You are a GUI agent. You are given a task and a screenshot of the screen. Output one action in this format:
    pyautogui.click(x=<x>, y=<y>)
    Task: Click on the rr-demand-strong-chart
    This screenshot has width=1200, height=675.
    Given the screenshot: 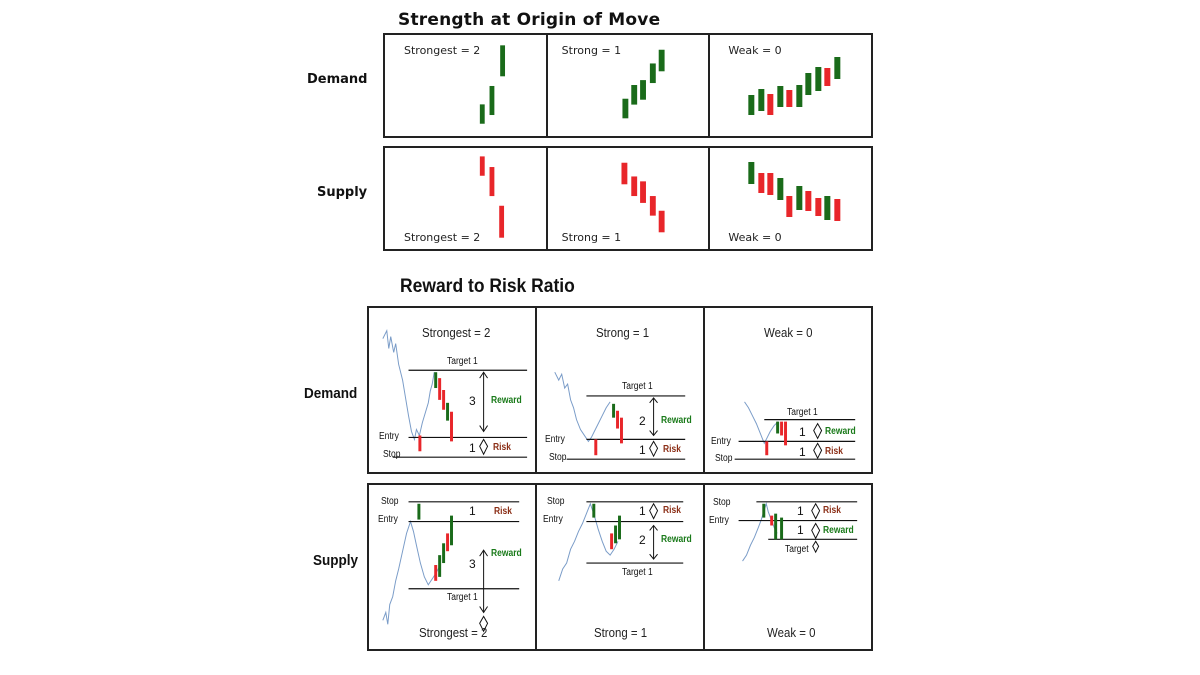 What is the action you would take?
    pyautogui.click(x=620, y=415)
    